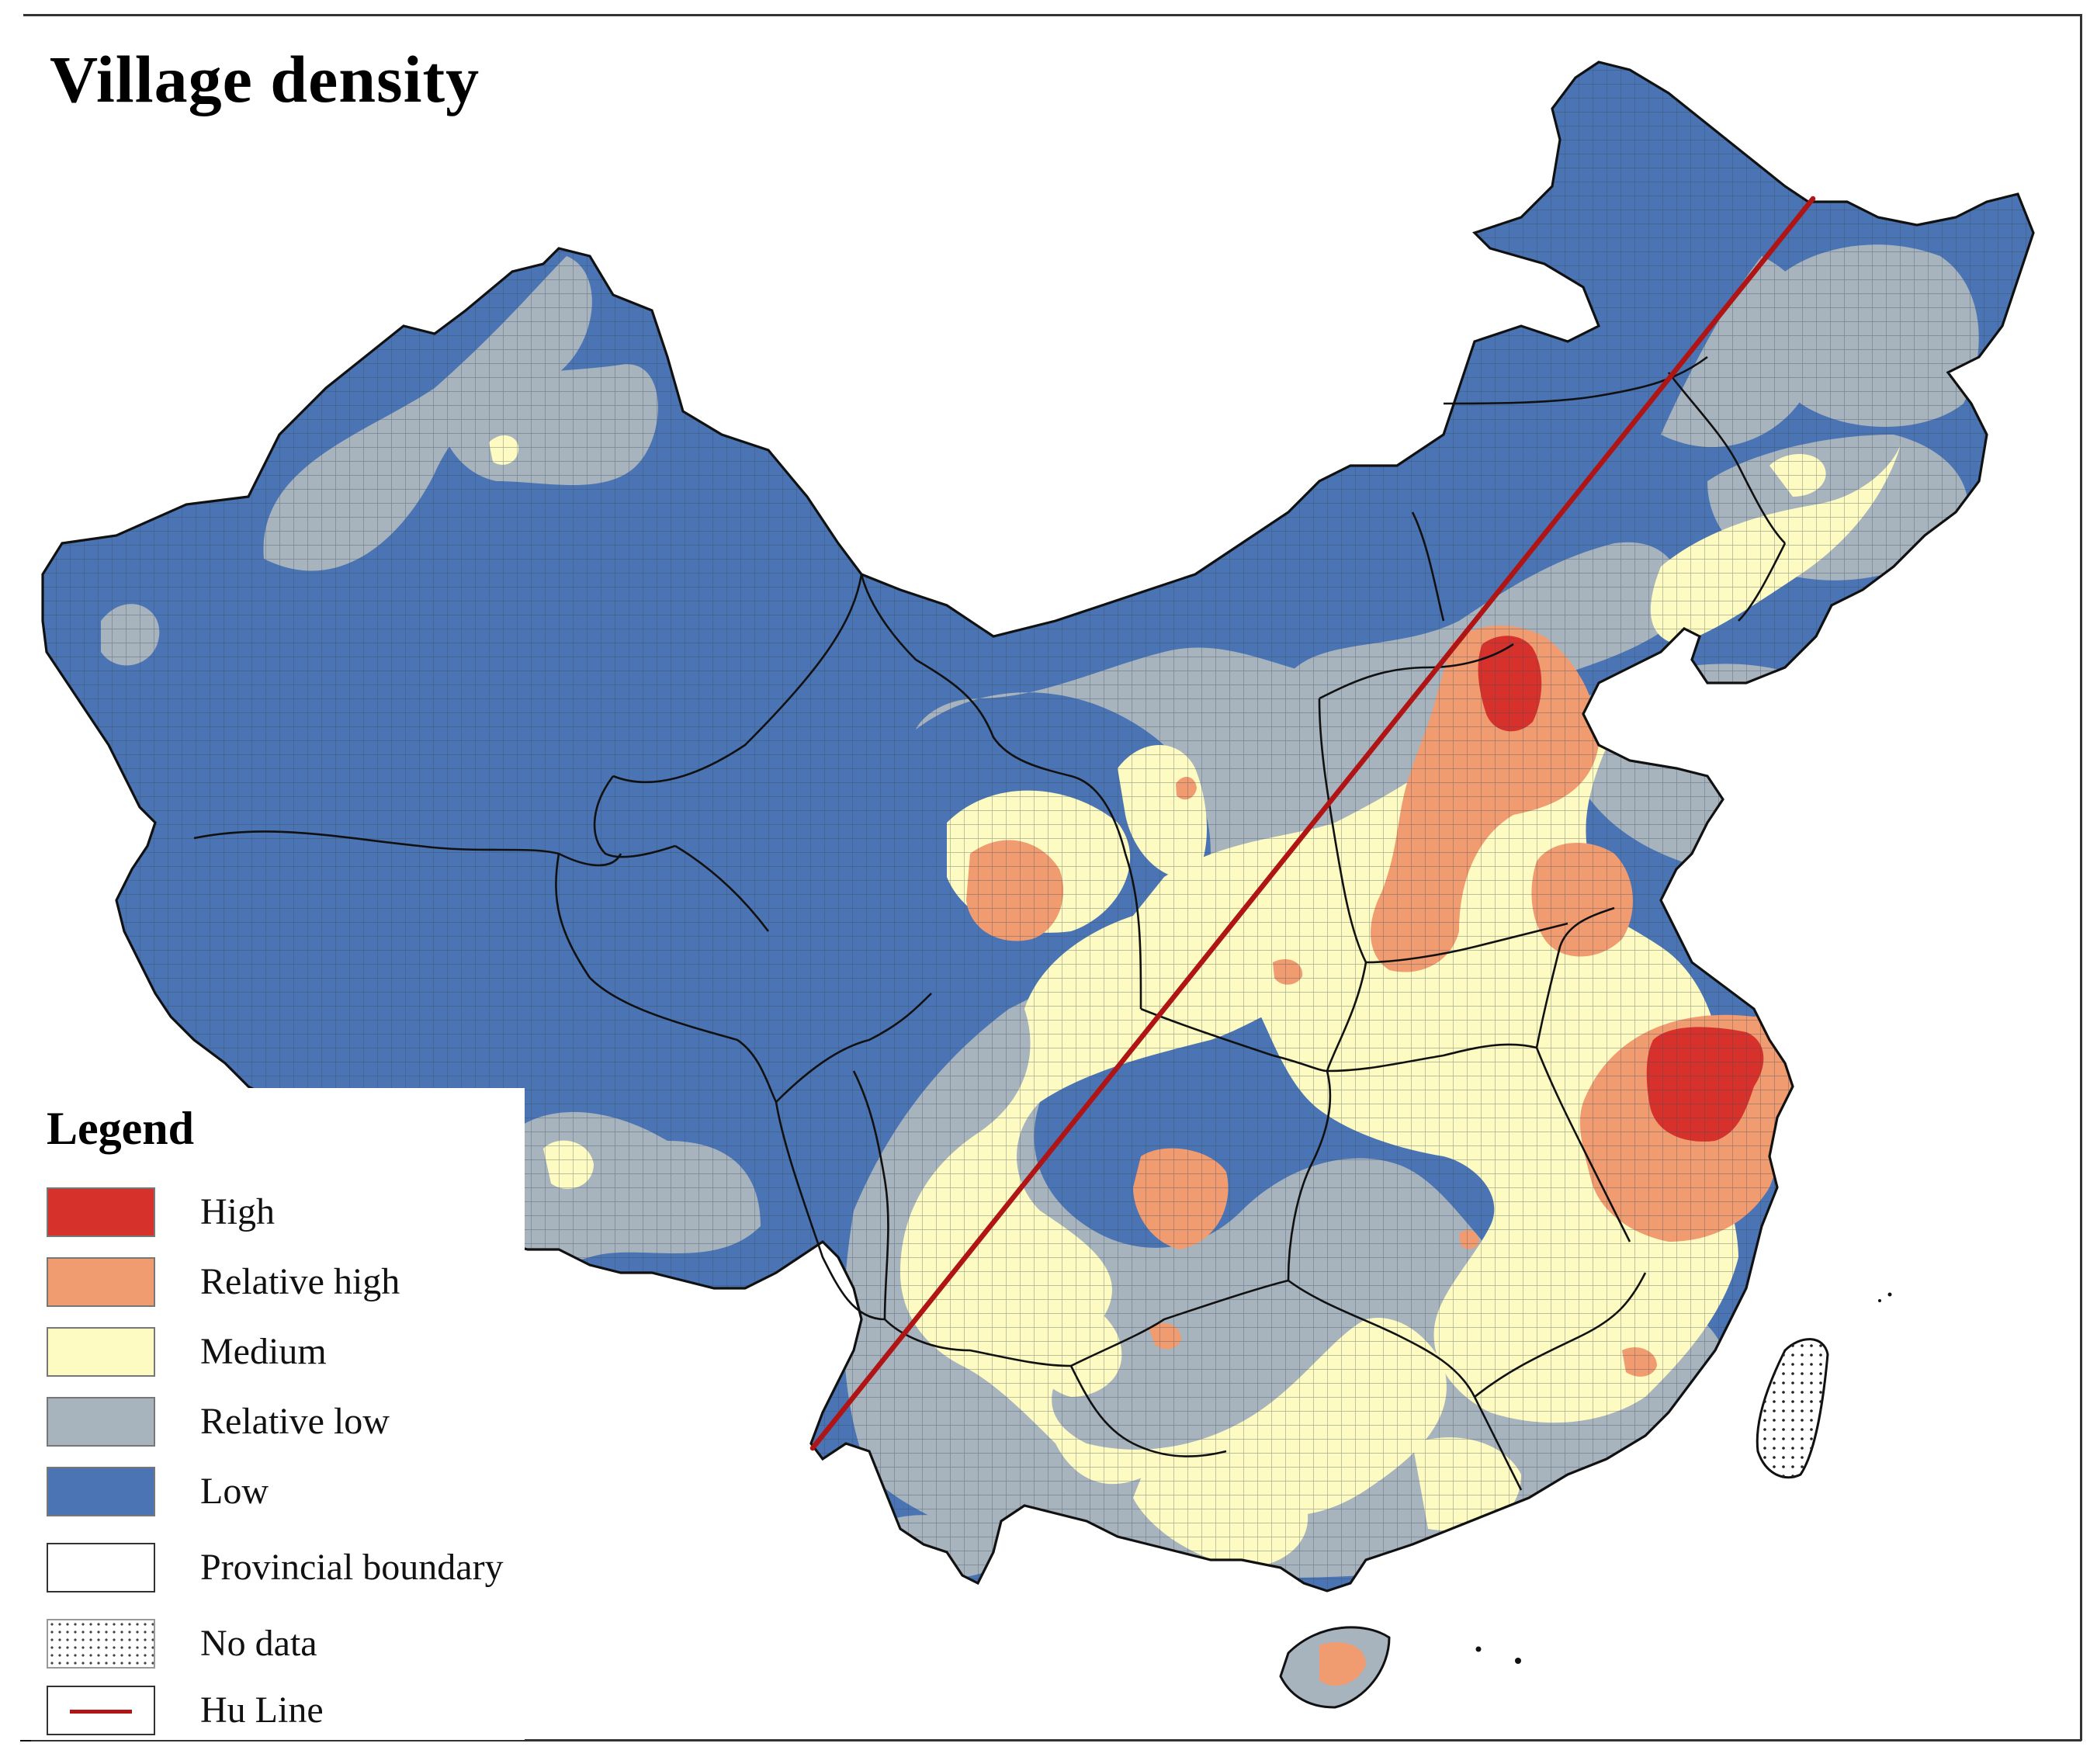 This screenshot has width=2097, height=1764. I want to click on legend-swatch-low, so click(101, 1491).